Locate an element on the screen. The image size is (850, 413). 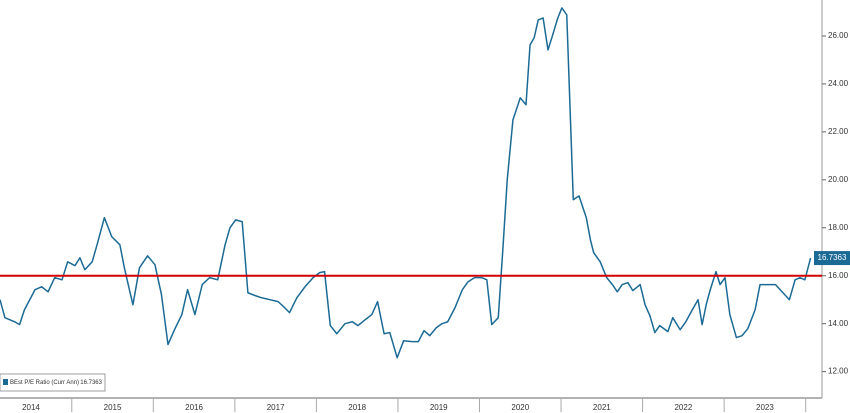
x-tick-label: 2021 is located at coordinates (602, 407).